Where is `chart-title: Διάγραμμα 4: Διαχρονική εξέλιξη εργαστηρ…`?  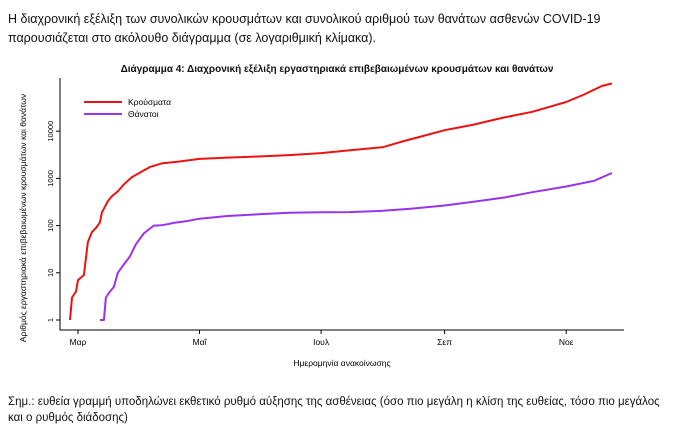 chart-title: Διάγραμμα 4: Διαχρονική εξέλιξη εργαστηρ… is located at coordinates (337, 69).